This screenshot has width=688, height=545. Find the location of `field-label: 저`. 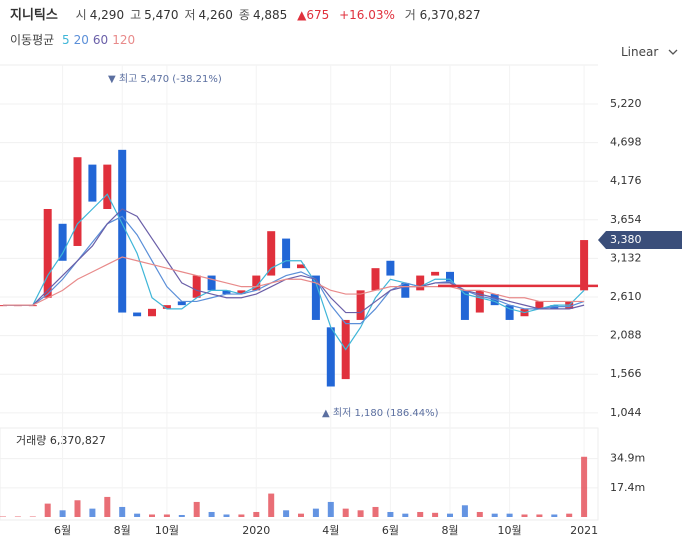

field-label: 저 is located at coordinates (190, 15).